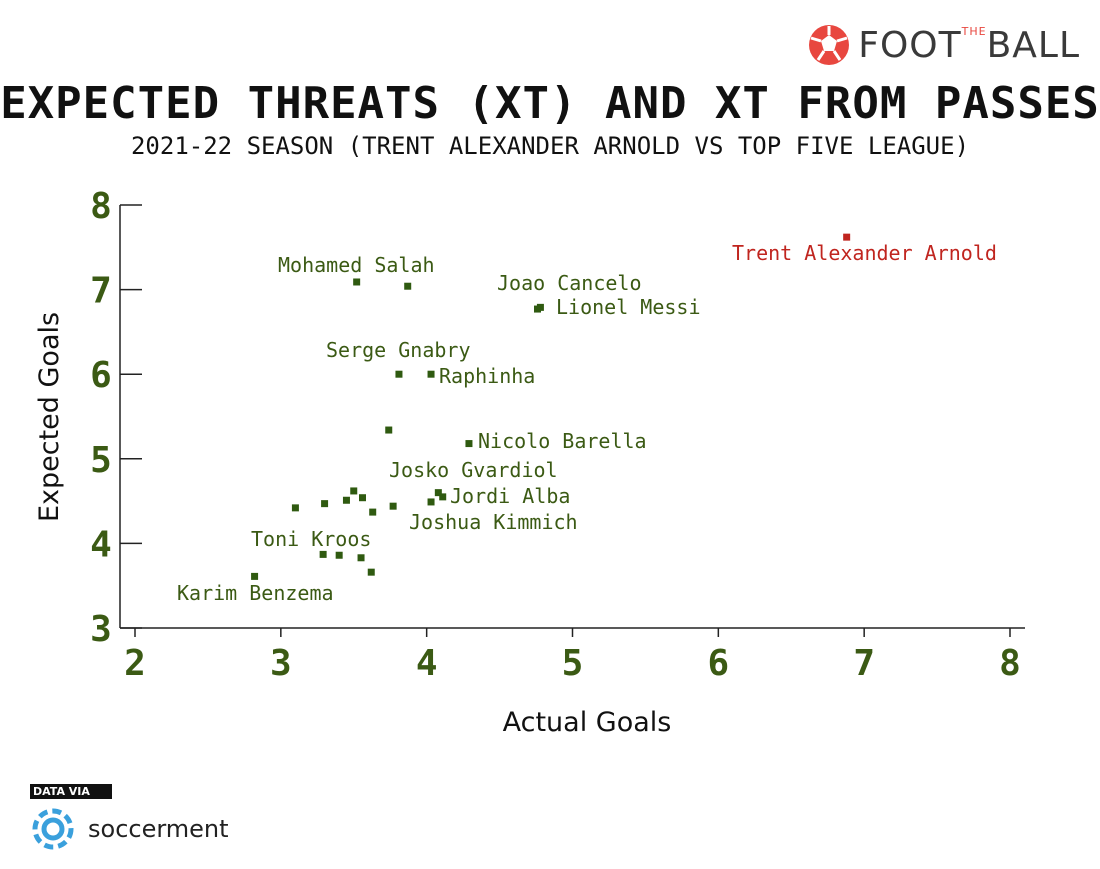 The width and height of the screenshot is (1100, 869). I want to click on y-axis-title: Expected Goals, so click(49, 417).